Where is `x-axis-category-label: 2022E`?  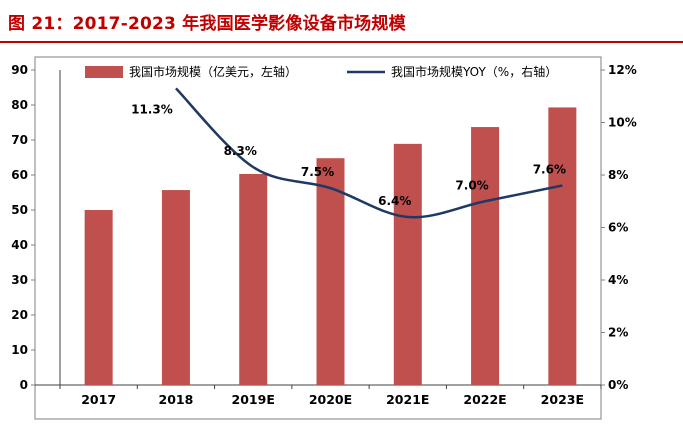 x-axis-category-label: 2022E is located at coordinates (484, 399).